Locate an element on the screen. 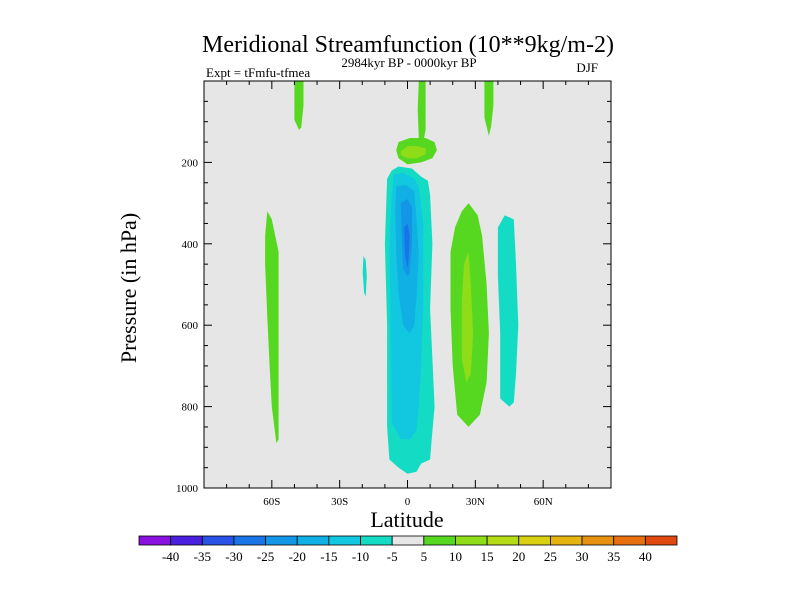 The image size is (800, 600). contour-sh-upper-positive is located at coordinates (299, 105).